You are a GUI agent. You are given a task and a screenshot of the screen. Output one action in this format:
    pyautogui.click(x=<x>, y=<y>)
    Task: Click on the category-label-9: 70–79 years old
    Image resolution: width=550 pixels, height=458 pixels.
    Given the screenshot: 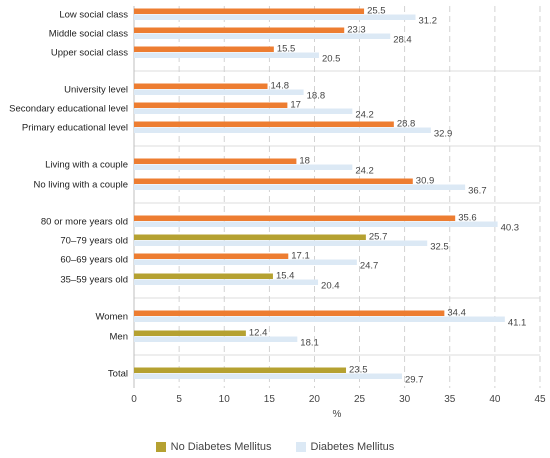 What is the action you would take?
    pyautogui.click(x=94, y=241)
    